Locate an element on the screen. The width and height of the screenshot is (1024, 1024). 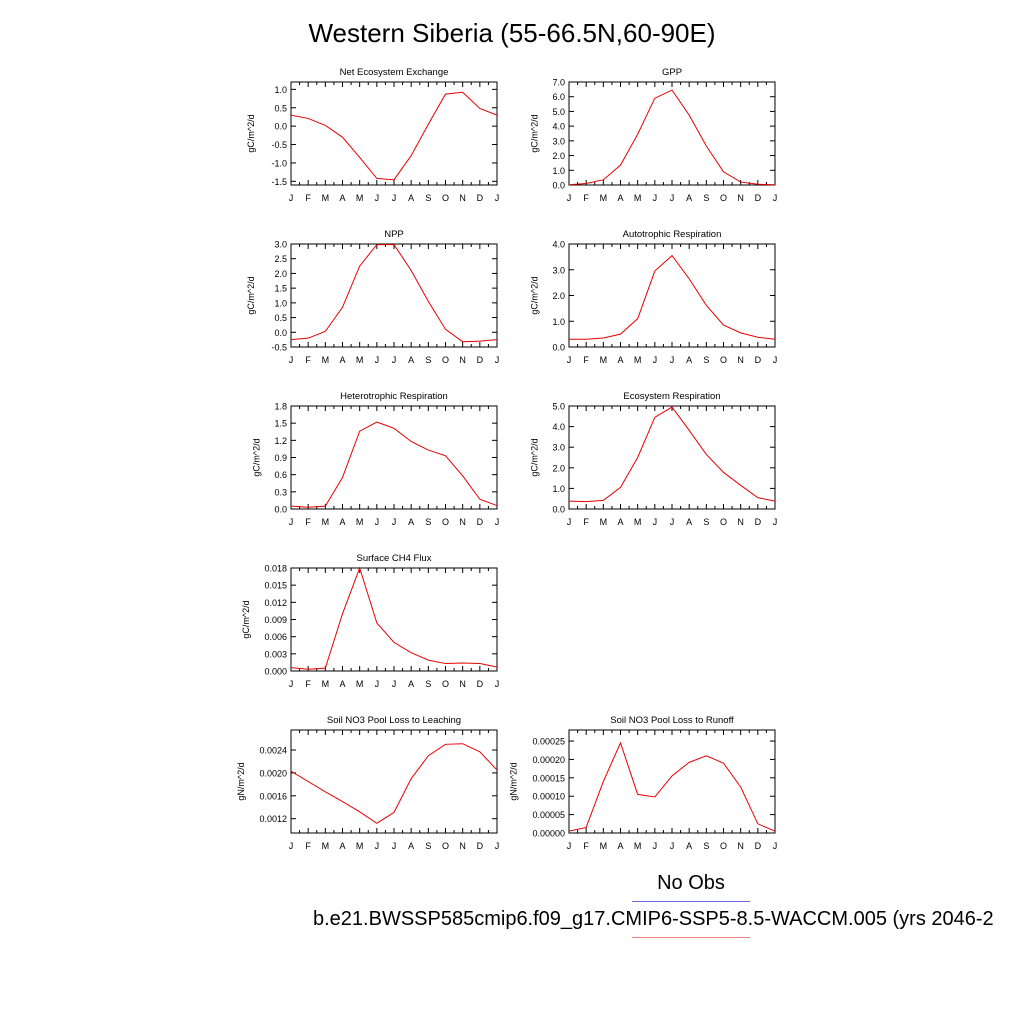
y-tick-label: 0.00000 is located at coordinates (548, 834).